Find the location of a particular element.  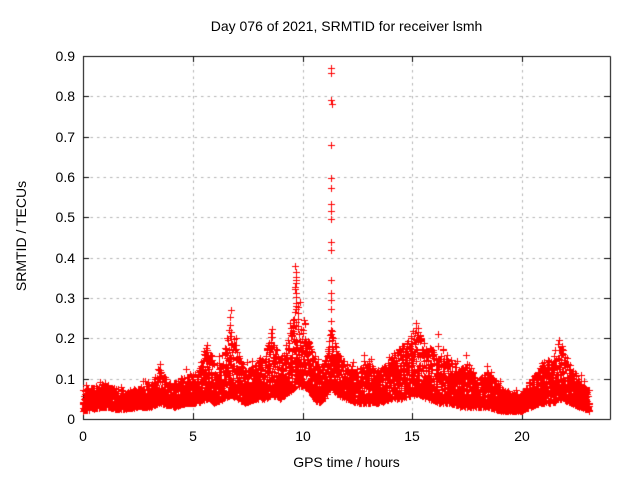

y-tick-label: 0.7 is located at coordinates (65, 137).